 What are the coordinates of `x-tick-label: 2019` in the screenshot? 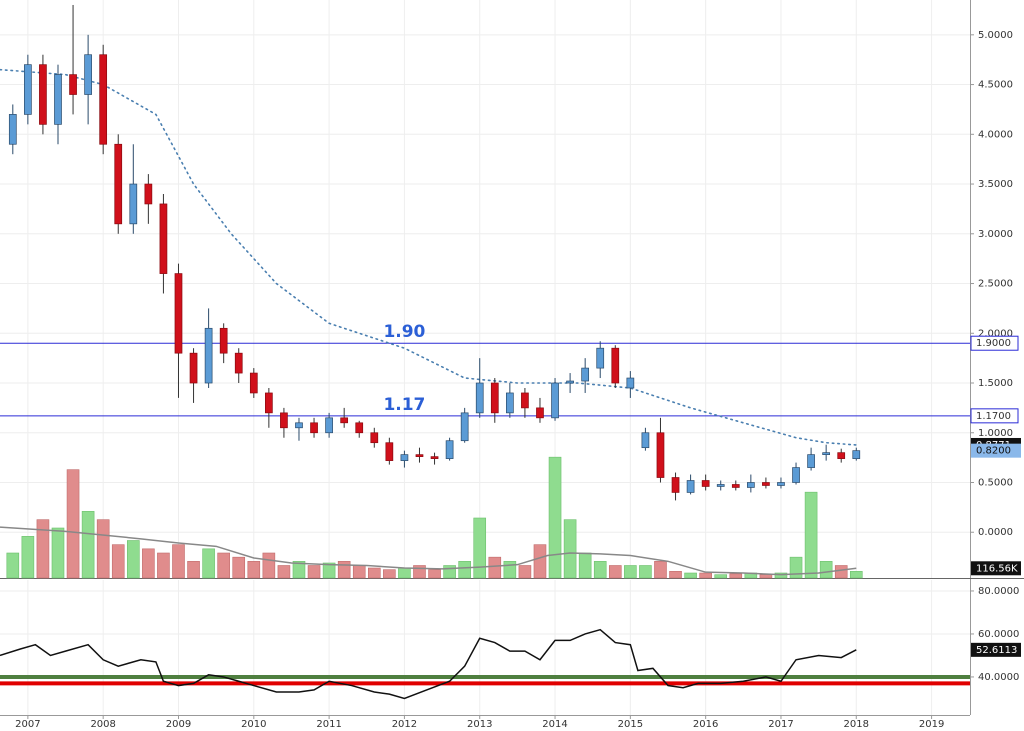 It's located at (931, 724).